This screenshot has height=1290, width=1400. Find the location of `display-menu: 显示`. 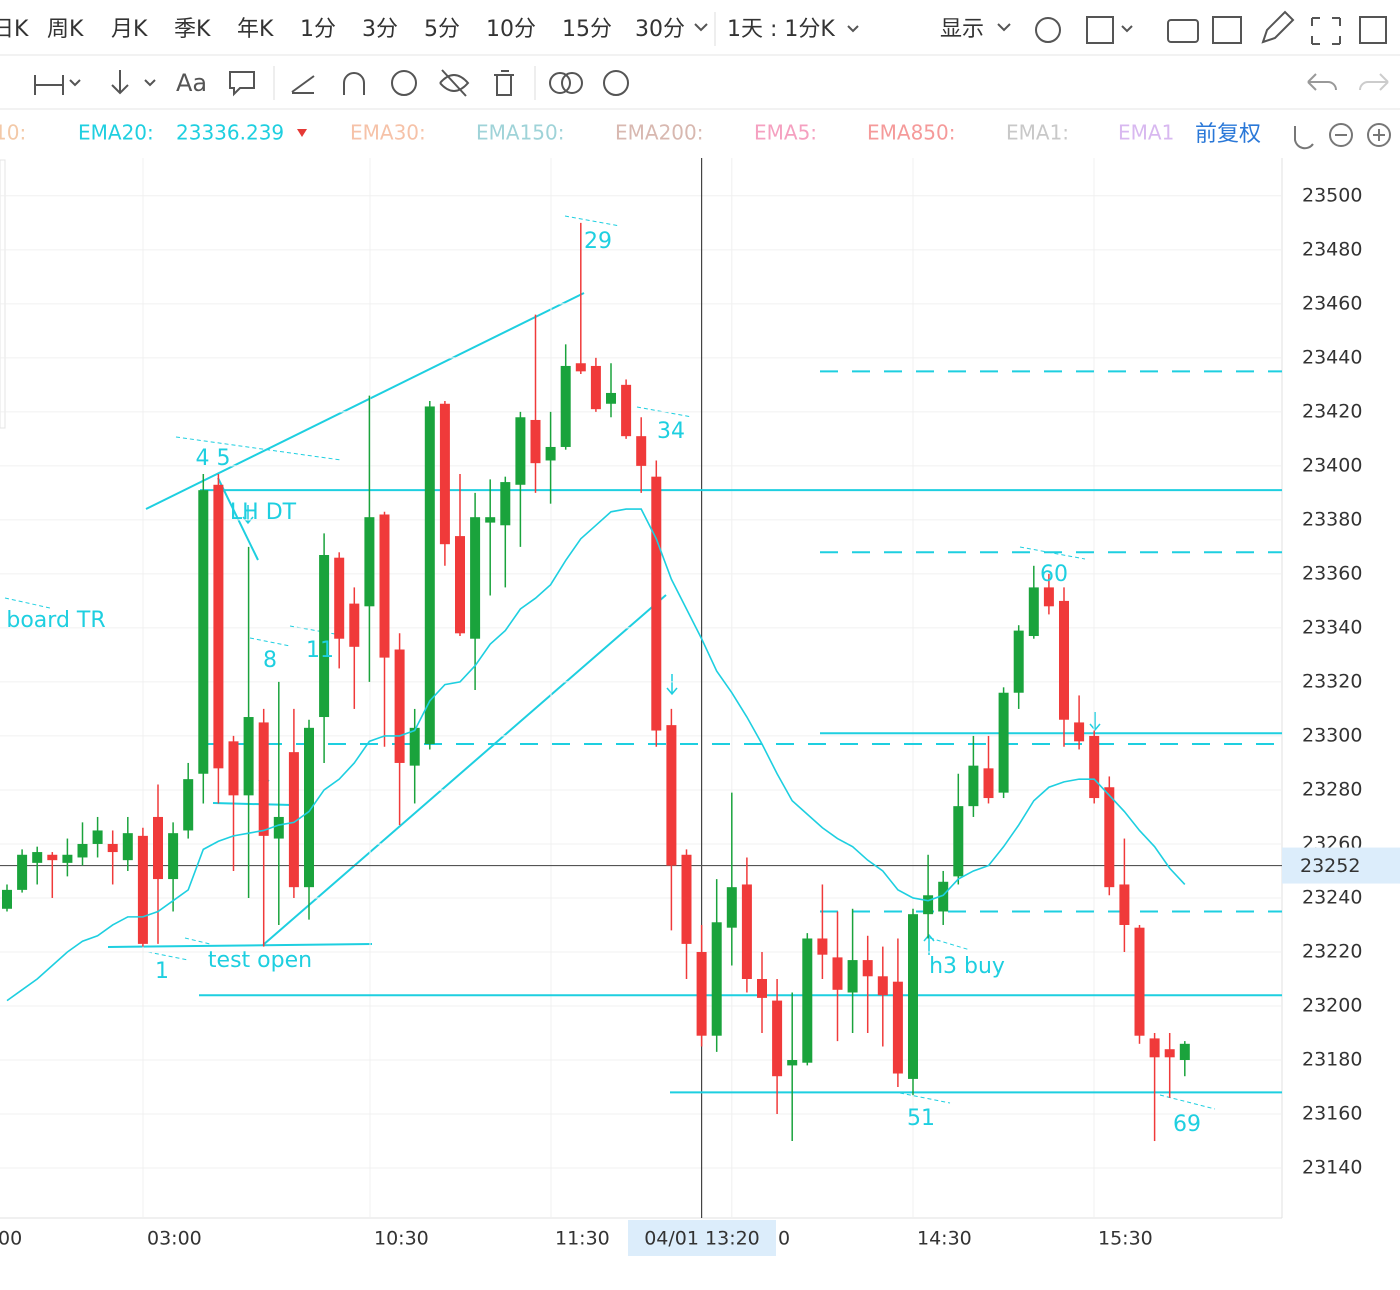

display-menu: 显示 is located at coordinates (962, 29).